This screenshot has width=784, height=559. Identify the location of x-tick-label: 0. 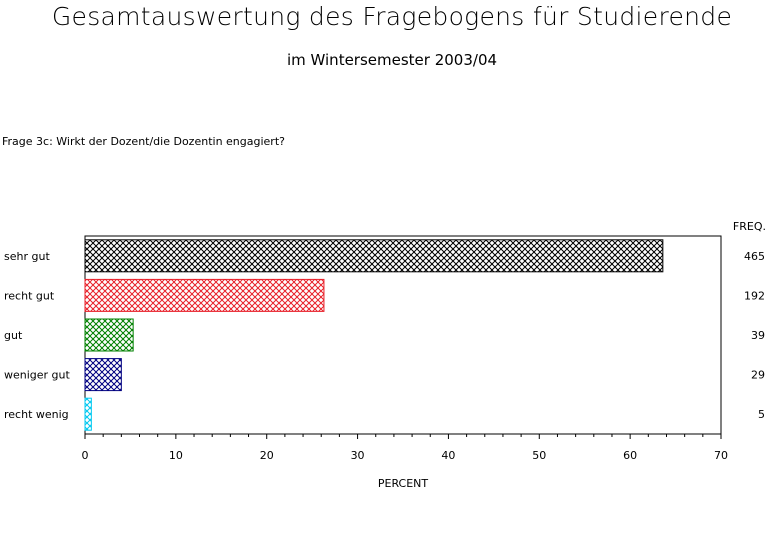
(85, 455).